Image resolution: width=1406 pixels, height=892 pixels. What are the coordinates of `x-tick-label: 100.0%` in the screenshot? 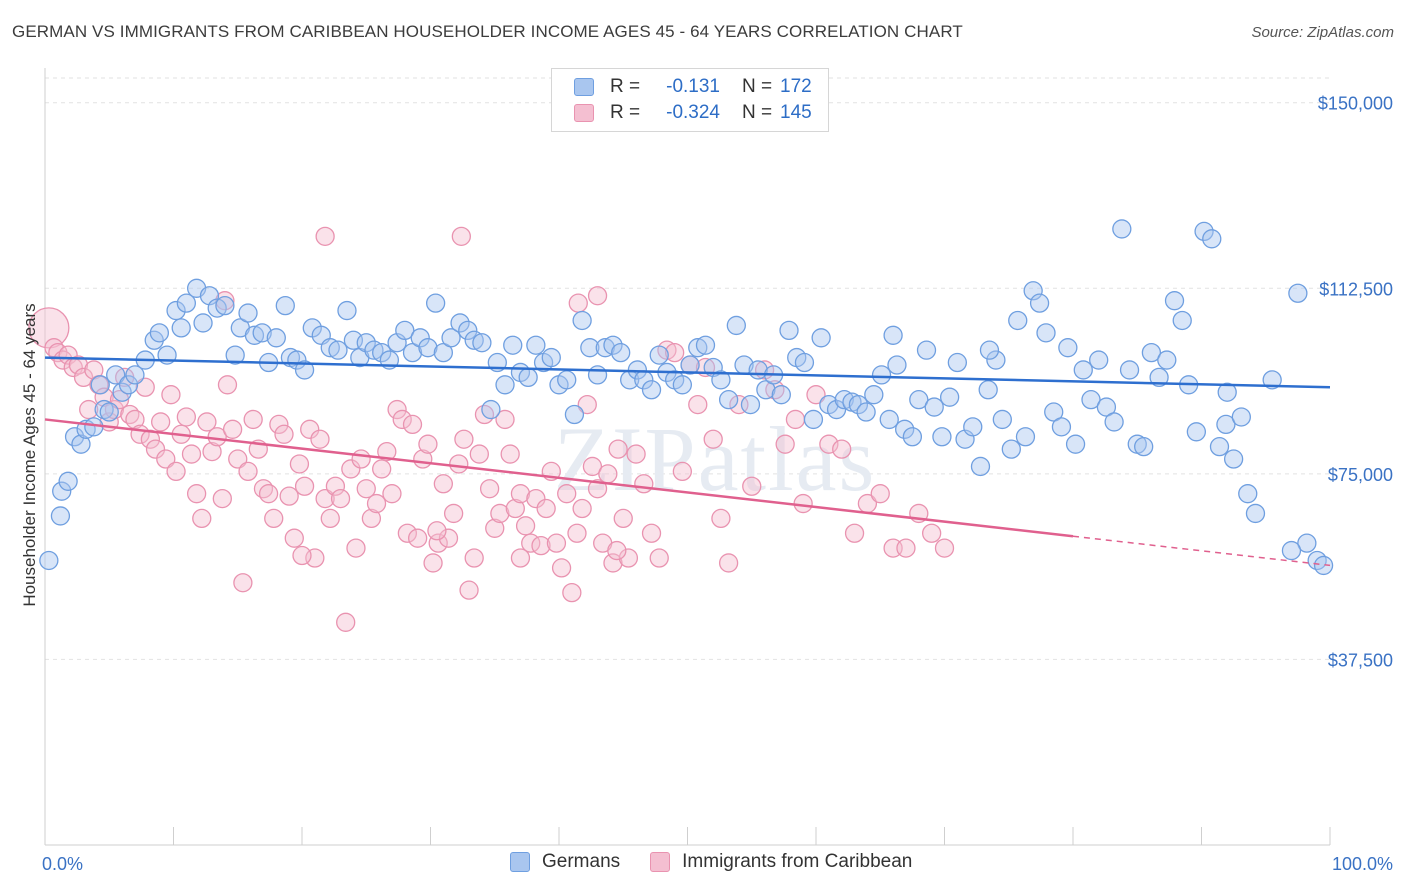 It's located at (1362, 864).